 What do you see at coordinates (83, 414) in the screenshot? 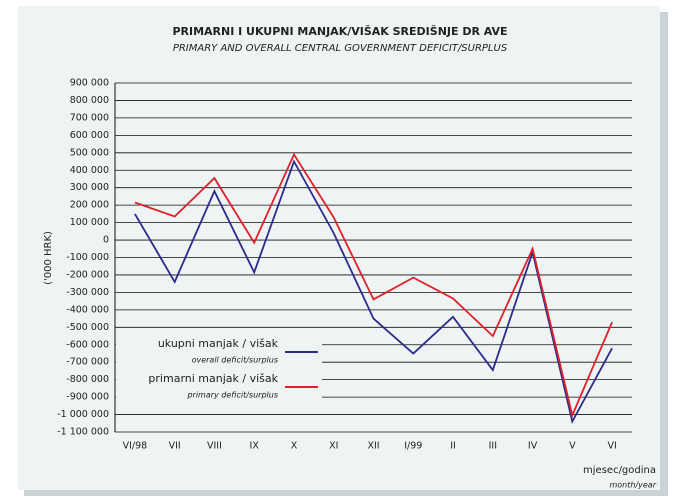
I see `y-tick-label: -1 000 000` at bounding box center [83, 414].